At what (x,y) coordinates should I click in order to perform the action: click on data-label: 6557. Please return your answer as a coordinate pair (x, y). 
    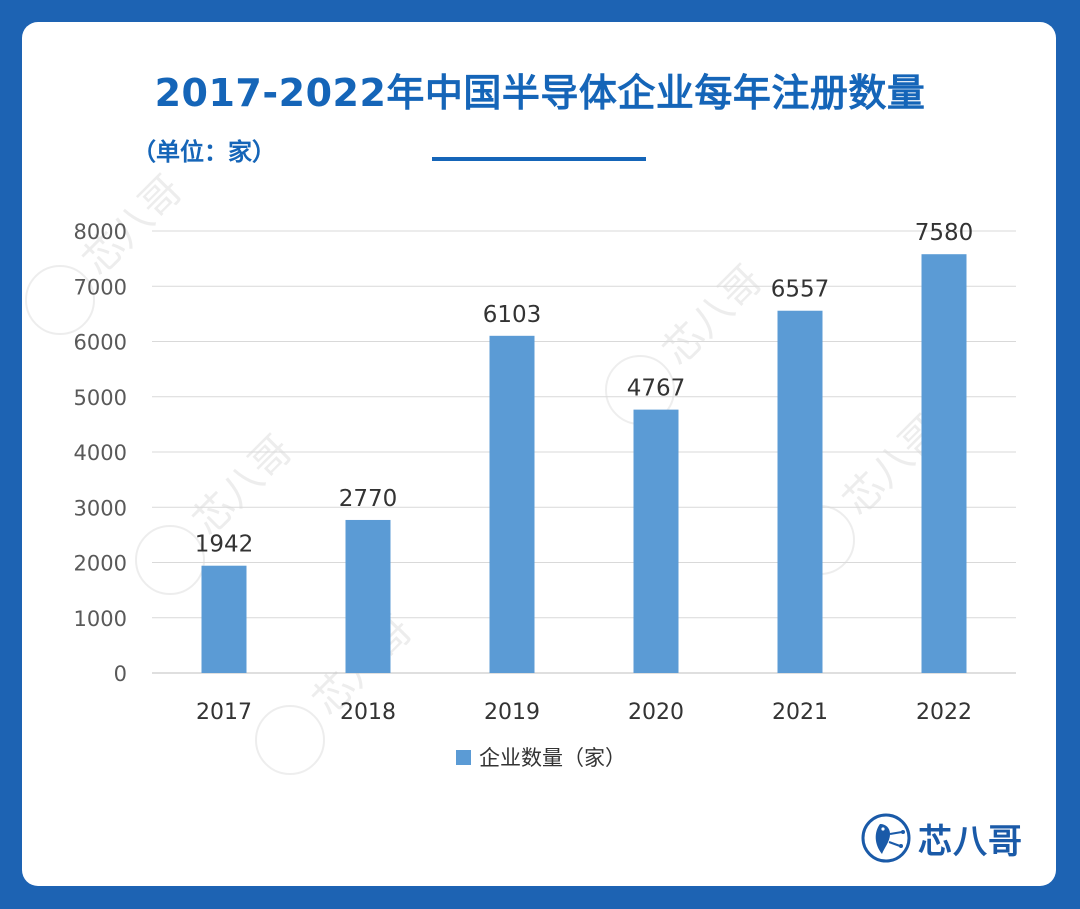
    Looking at the image, I should click on (800, 290).